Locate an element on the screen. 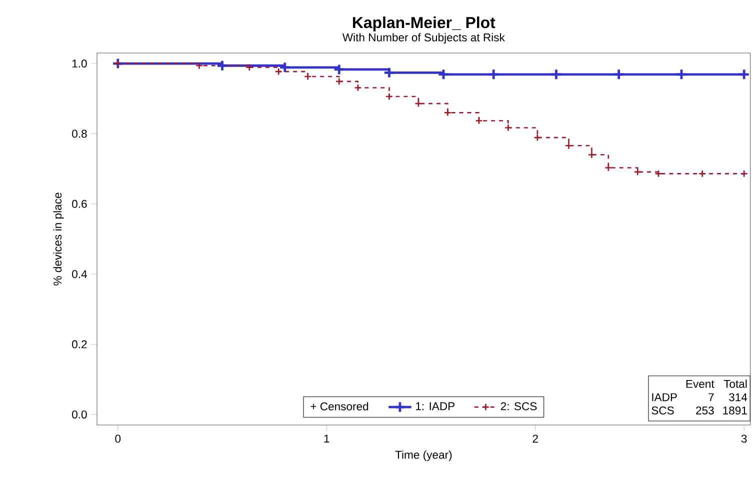 This screenshot has width=753, height=480. legend-label: 2: SCS is located at coordinates (518, 406).